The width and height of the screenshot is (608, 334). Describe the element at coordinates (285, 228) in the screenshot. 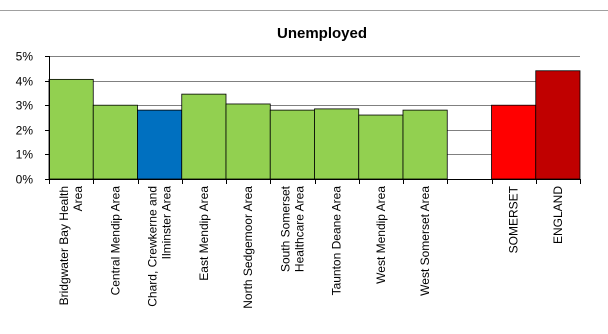

I see `x-tick-label-line: South Somerset` at that location.